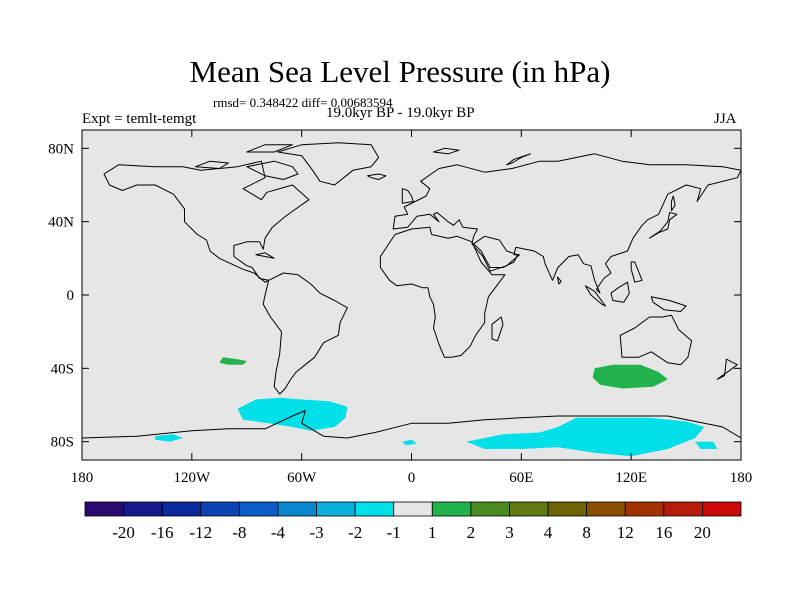 Image resolution: width=800 pixels, height=600 pixels. Describe the element at coordinates (355, 532) in the screenshot. I see `colorbar-label: -2` at that location.